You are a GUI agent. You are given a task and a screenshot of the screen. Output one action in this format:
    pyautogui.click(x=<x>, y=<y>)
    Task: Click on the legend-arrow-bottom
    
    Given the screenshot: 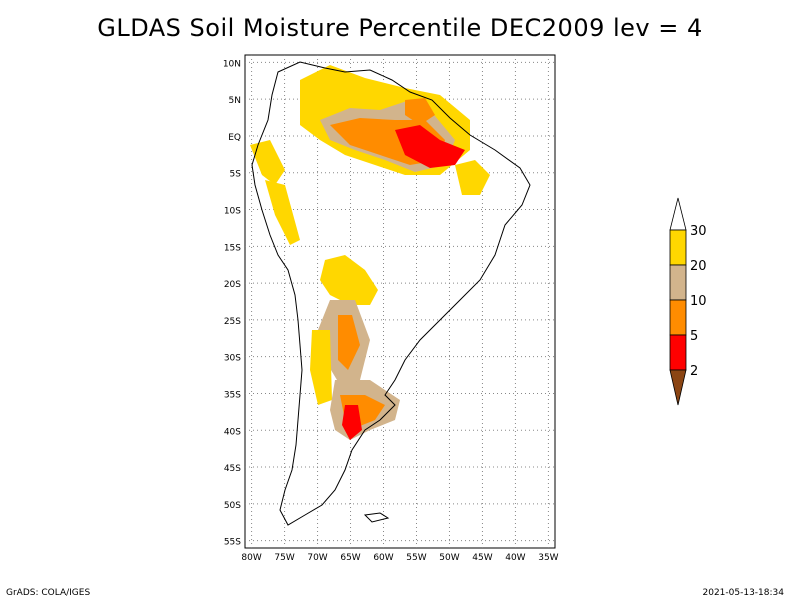 What is the action you would take?
    pyautogui.click(x=678, y=387)
    